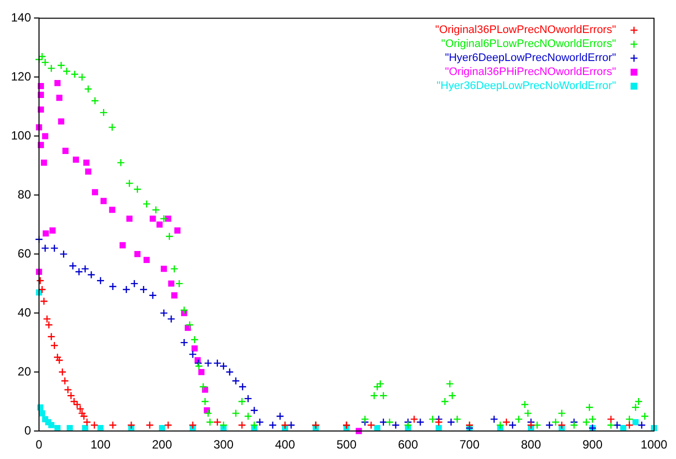  What do you see at coordinates (21, 135) in the screenshot?
I see `y-tick-label: 100` at bounding box center [21, 135].